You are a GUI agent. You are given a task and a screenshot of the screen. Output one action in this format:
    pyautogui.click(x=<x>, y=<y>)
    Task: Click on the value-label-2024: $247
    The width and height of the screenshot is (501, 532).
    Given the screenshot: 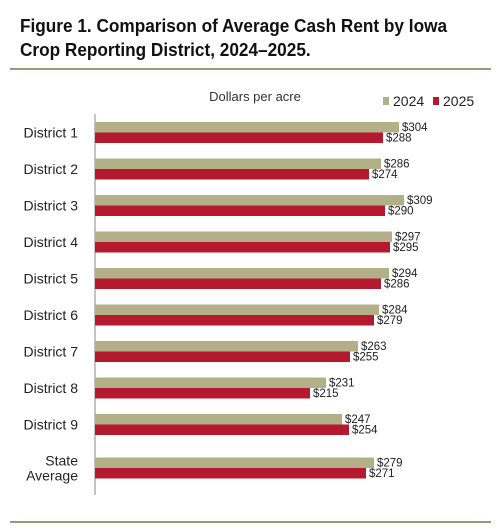 What is the action you would take?
    pyautogui.click(x=358, y=420)
    